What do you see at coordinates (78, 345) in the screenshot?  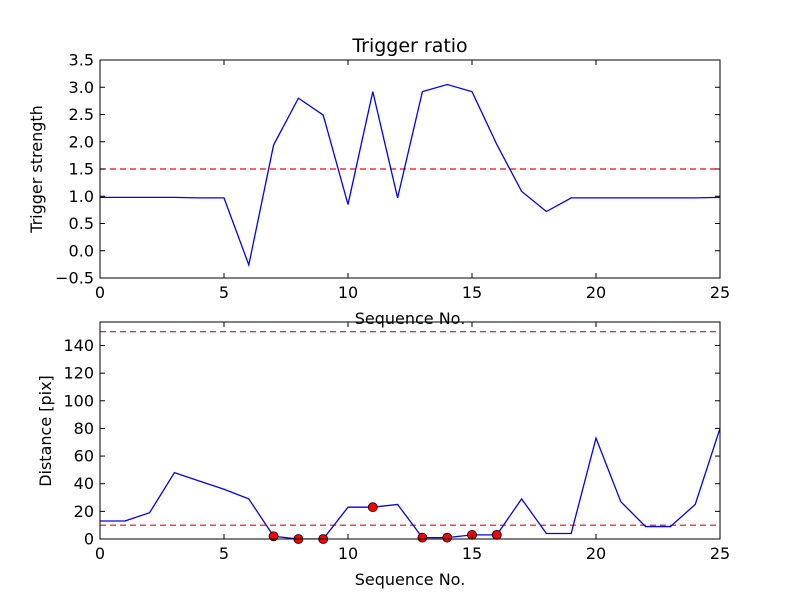 I see `y-tick-label: 140` at bounding box center [78, 345].